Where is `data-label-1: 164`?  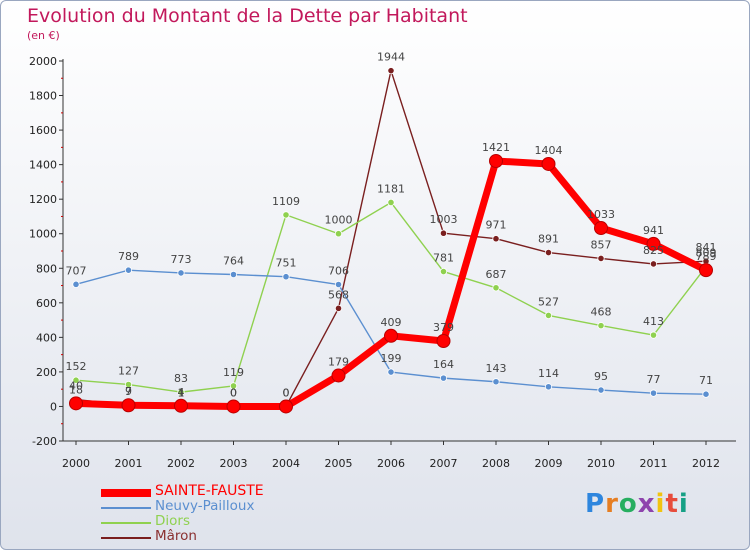 data-label-1: 164 is located at coordinates (443, 364).